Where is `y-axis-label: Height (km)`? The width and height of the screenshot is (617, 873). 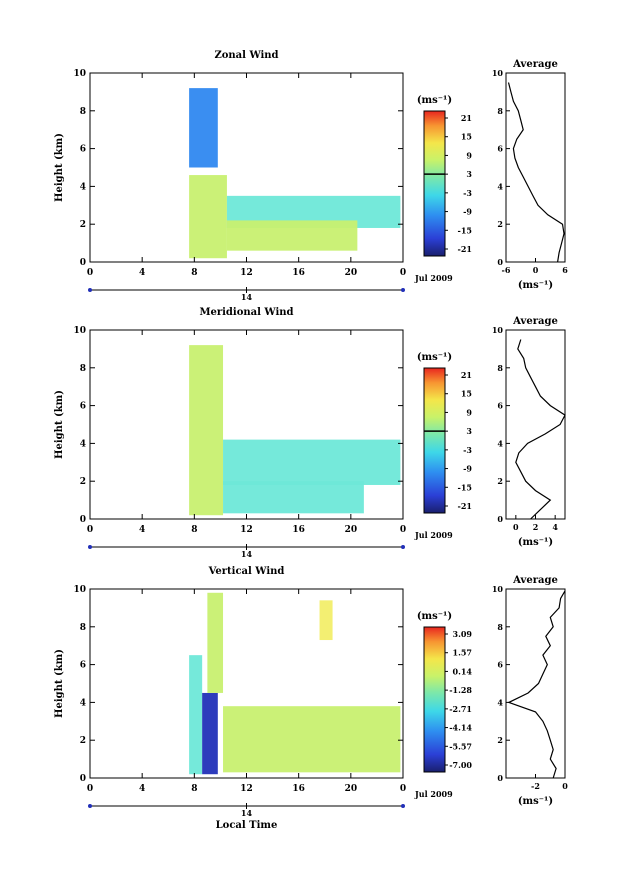
y-axis-label: Height (km) is located at coordinates (59, 683).